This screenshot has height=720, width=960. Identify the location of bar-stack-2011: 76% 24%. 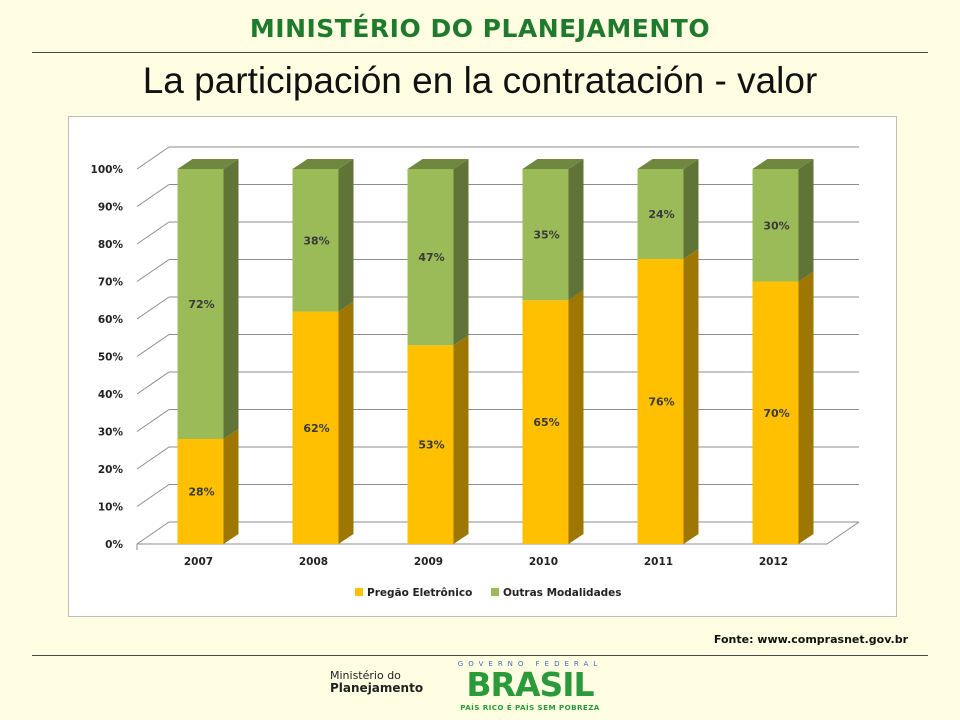
(668, 351).